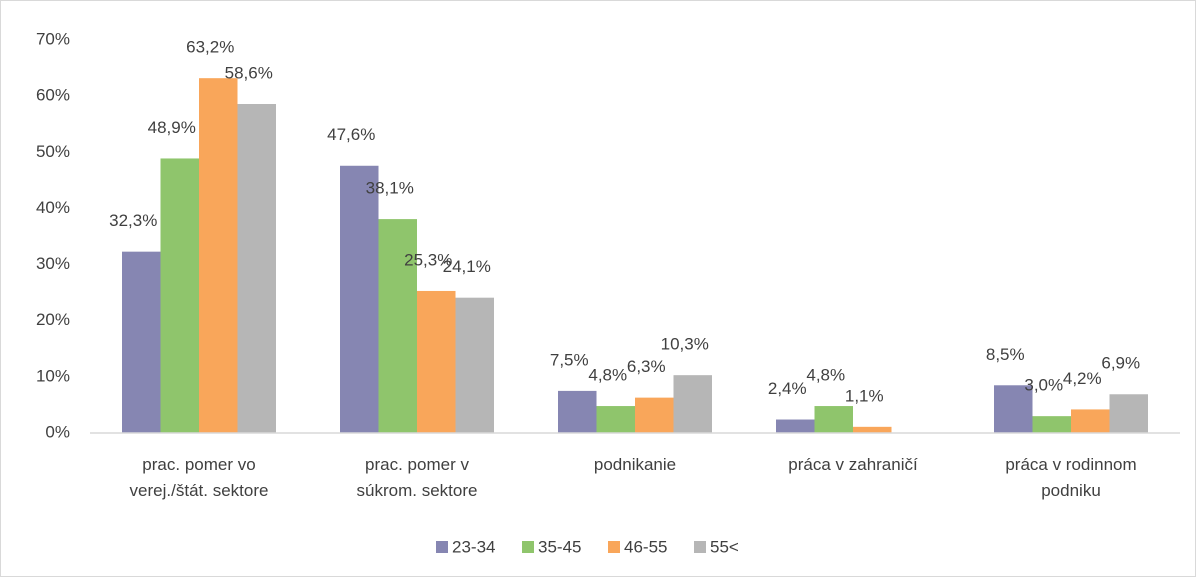 This screenshot has height=577, width=1196. I want to click on y-tick-label: 10%, so click(53, 375).